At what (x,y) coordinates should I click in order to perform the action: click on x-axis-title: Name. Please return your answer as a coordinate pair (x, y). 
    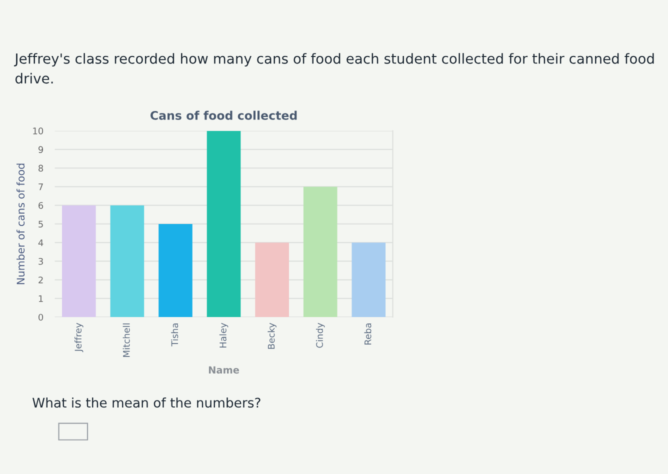
    Looking at the image, I should click on (224, 370).